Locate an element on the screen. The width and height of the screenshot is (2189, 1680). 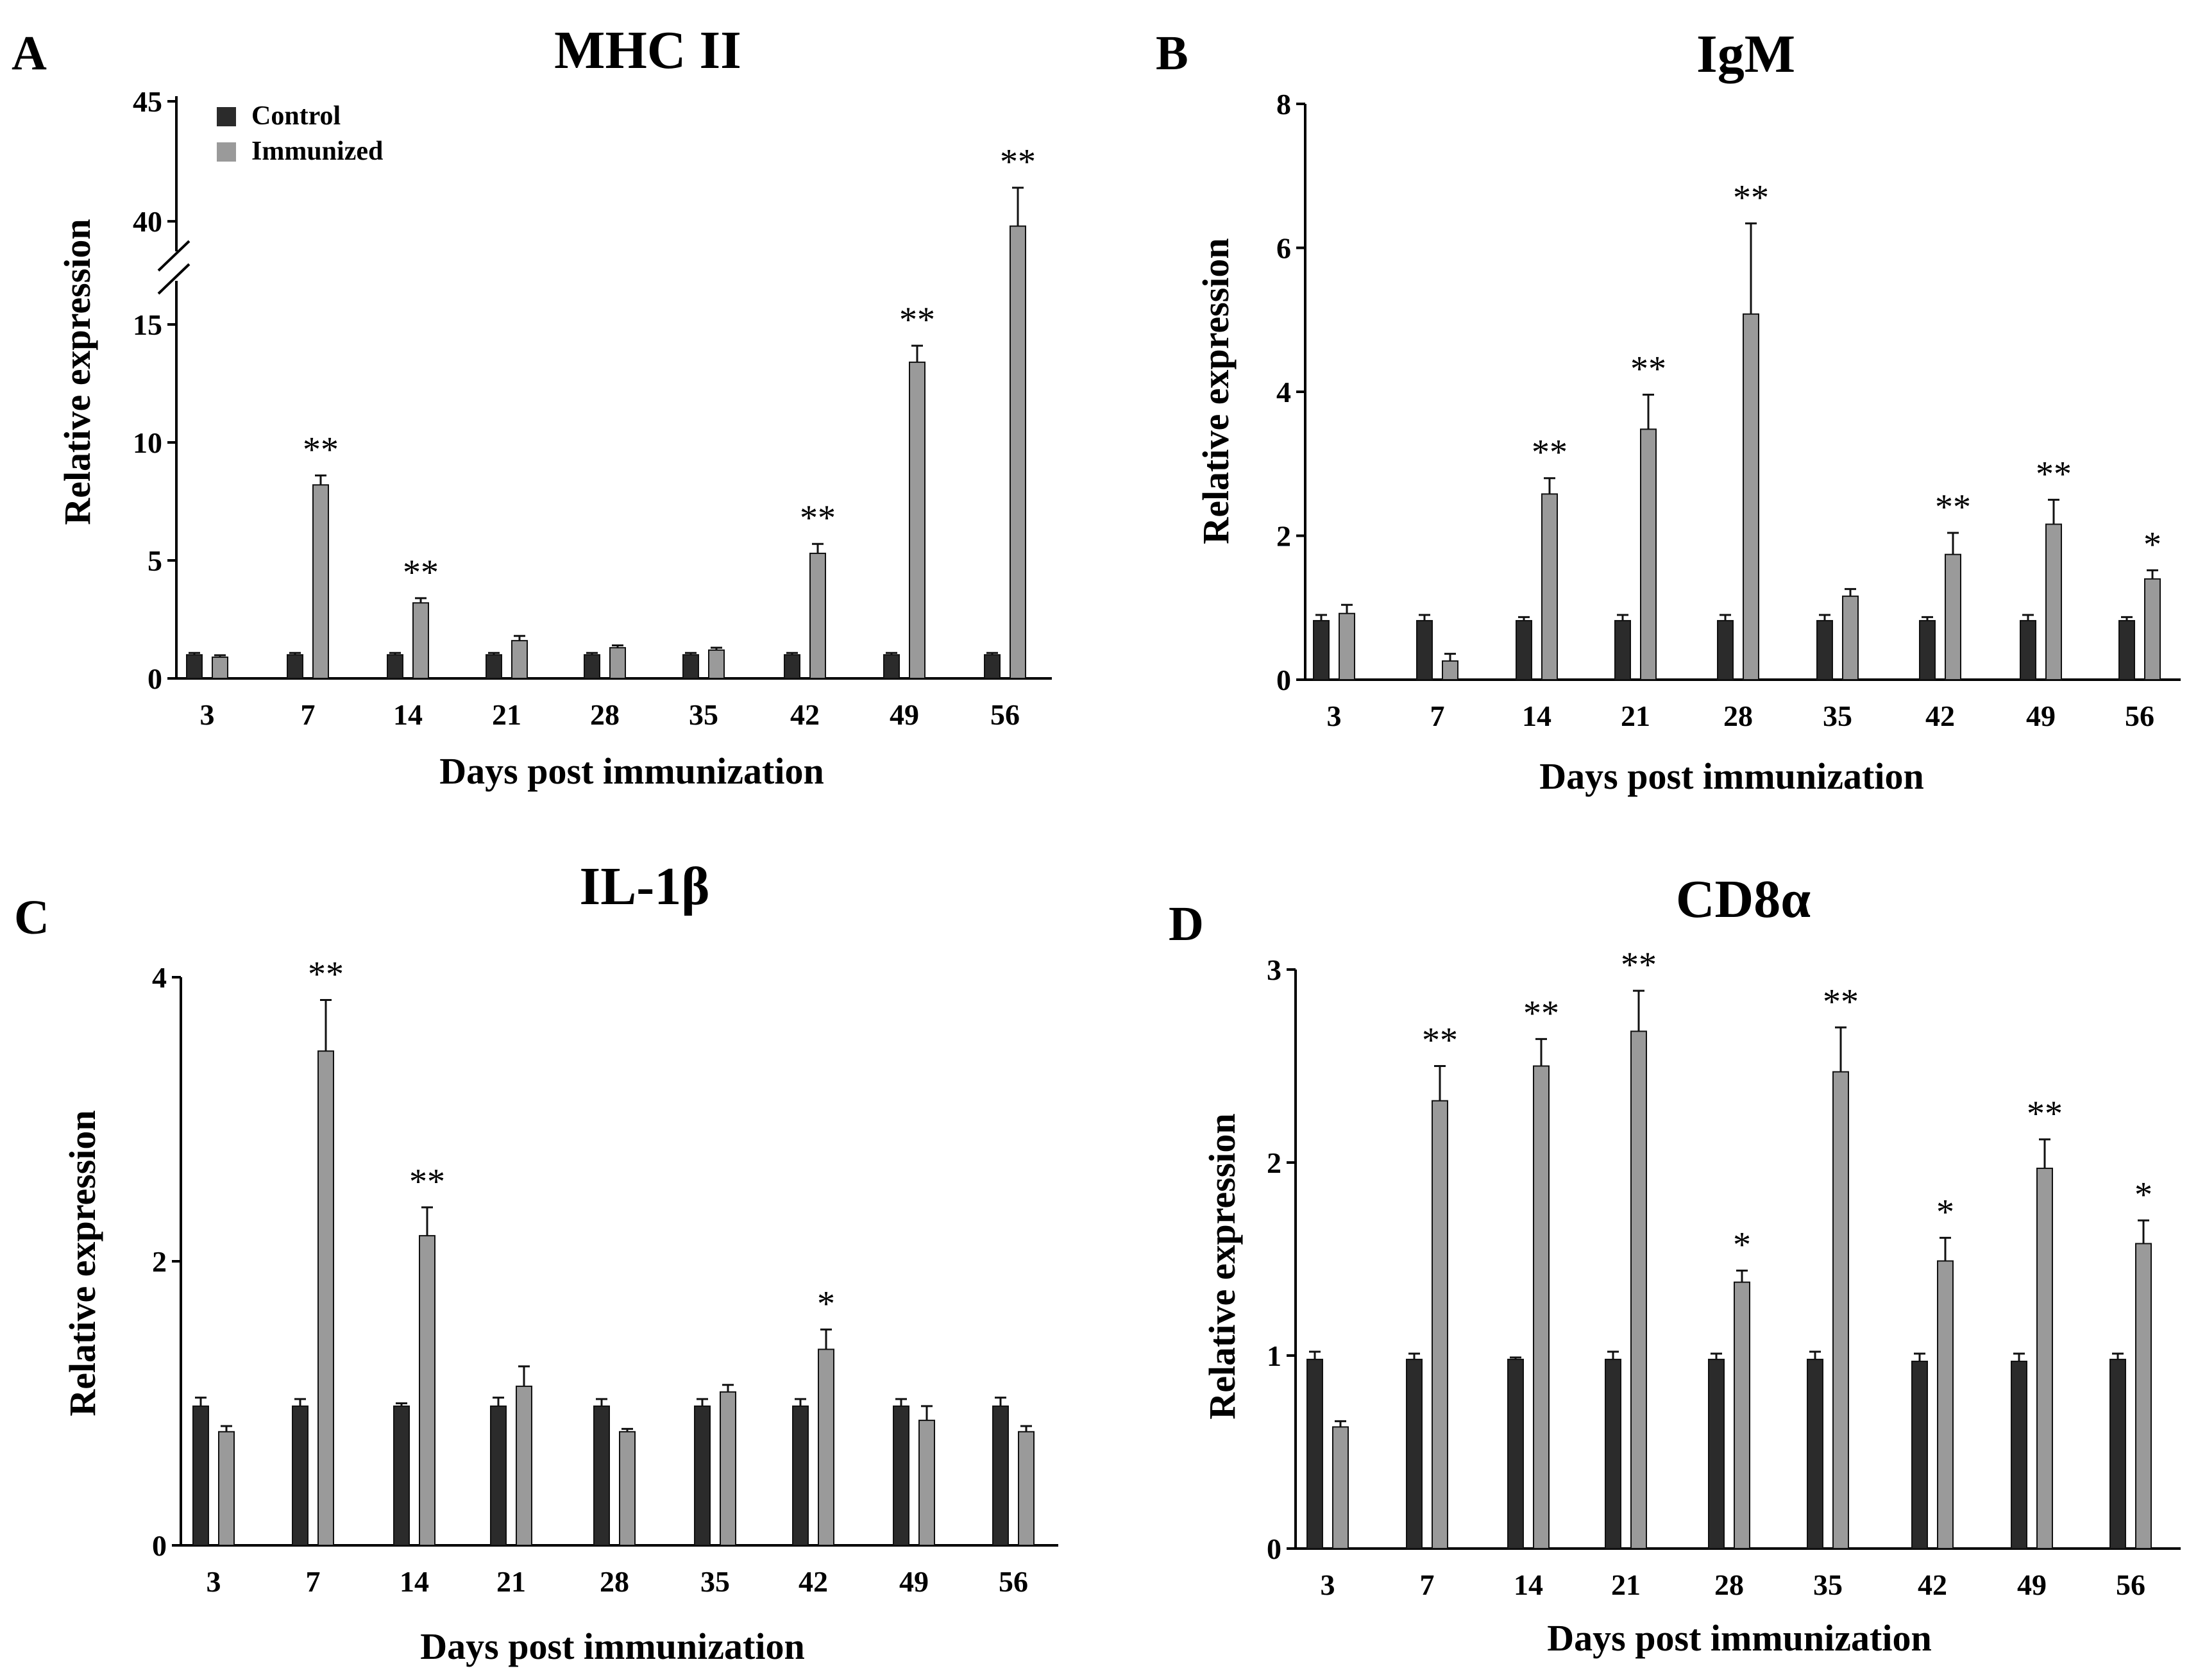
x-tick-label-day-56: 56 is located at coordinates (2139, 716).